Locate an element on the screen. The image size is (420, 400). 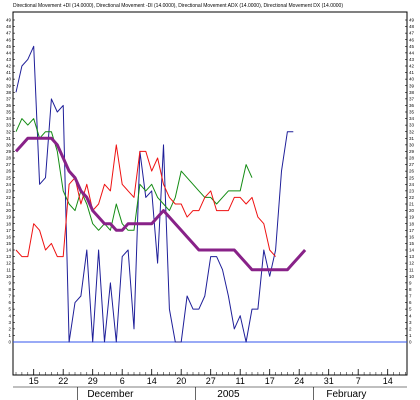
x-tick-label: 24 is located at coordinates (299, 381).